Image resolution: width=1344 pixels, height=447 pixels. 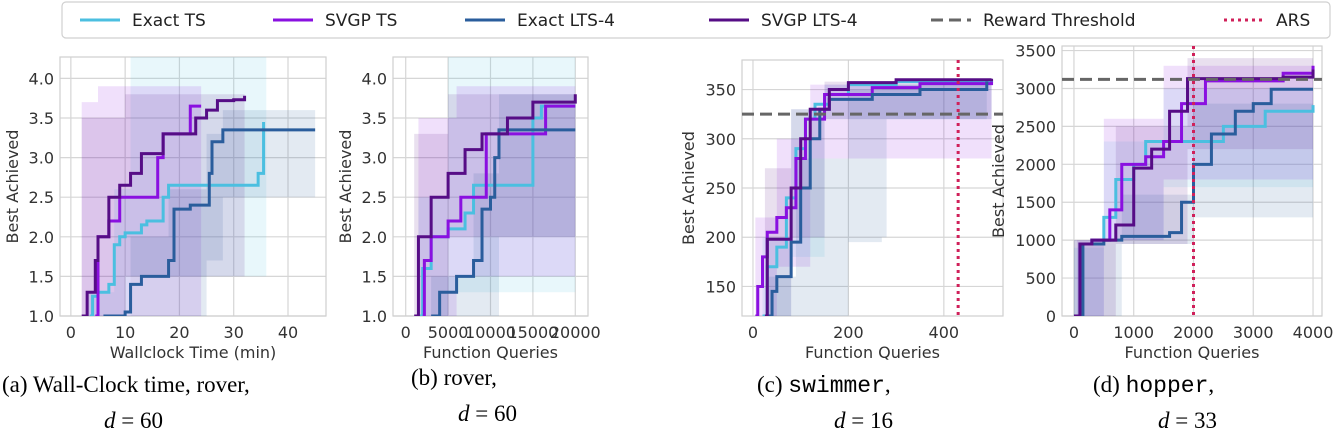 What do you see at coordinates (1035, 164) in the screenshot?
I see `y-tick-label: 2000` at bounding box center [1035, 164].